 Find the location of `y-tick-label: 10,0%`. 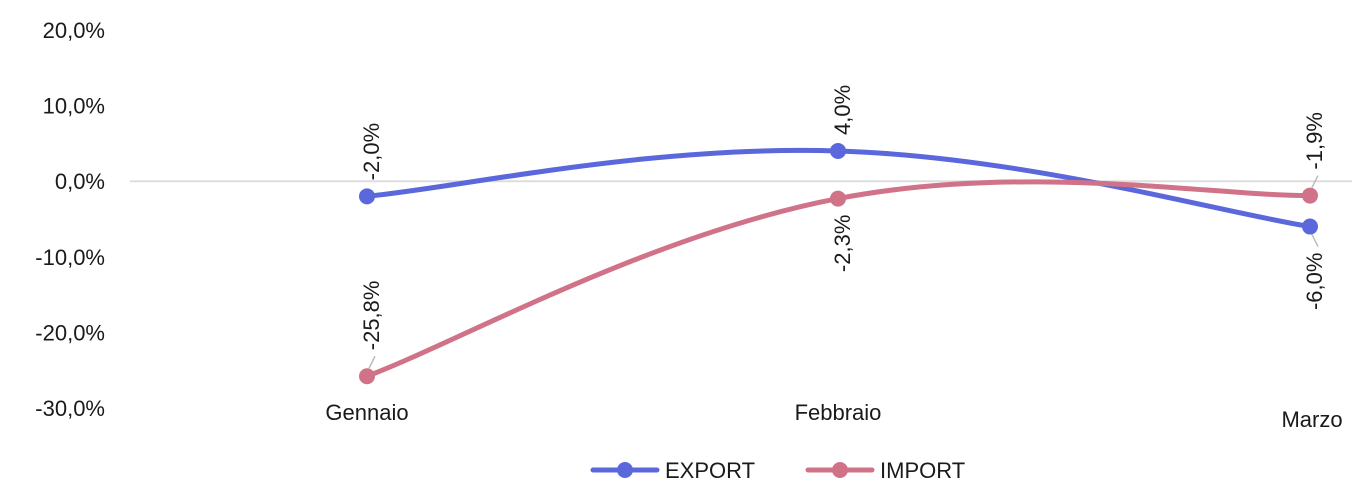

y-tick-label: 10,0% is located at coordinates (74, 106).